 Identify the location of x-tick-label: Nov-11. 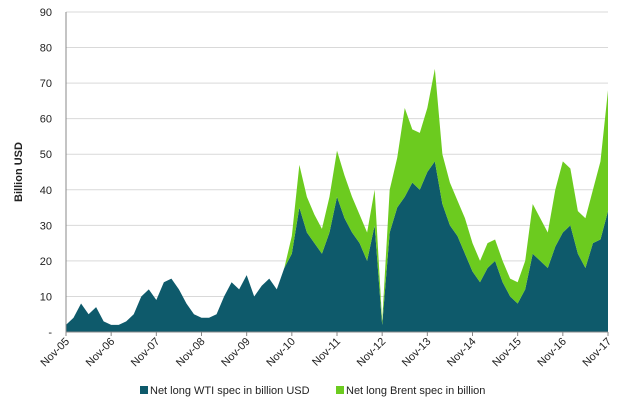
(326, 352).